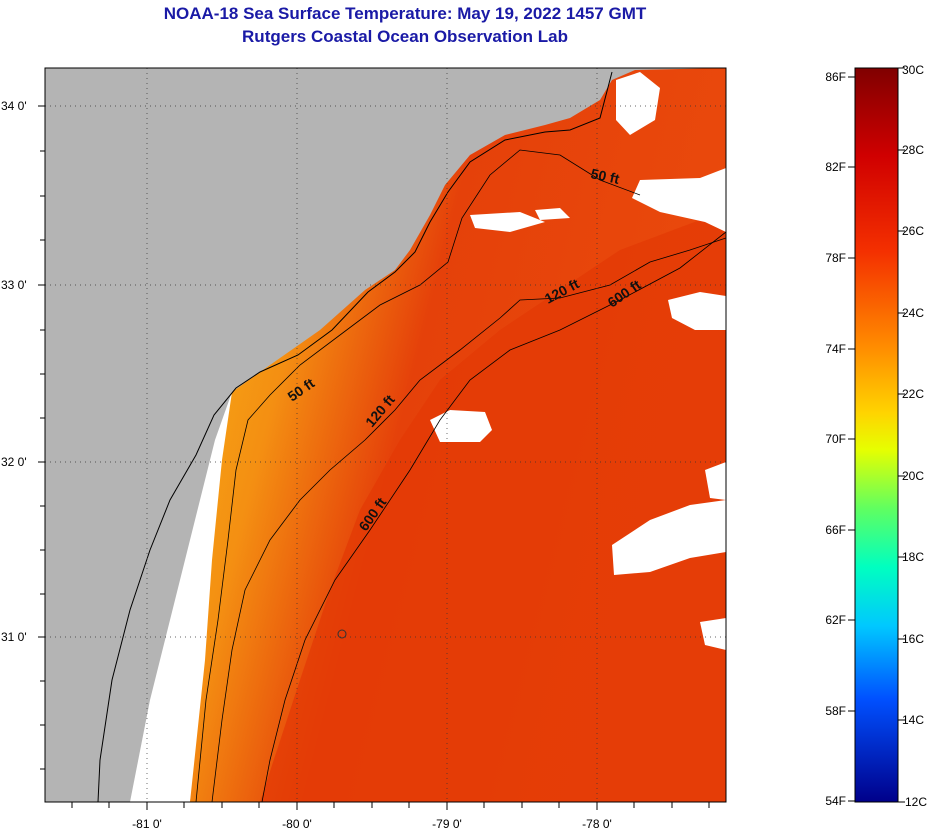 This screenshot has width=936, height=832. I want to click on colorbar-c-label: 26C, so click(913, 231).